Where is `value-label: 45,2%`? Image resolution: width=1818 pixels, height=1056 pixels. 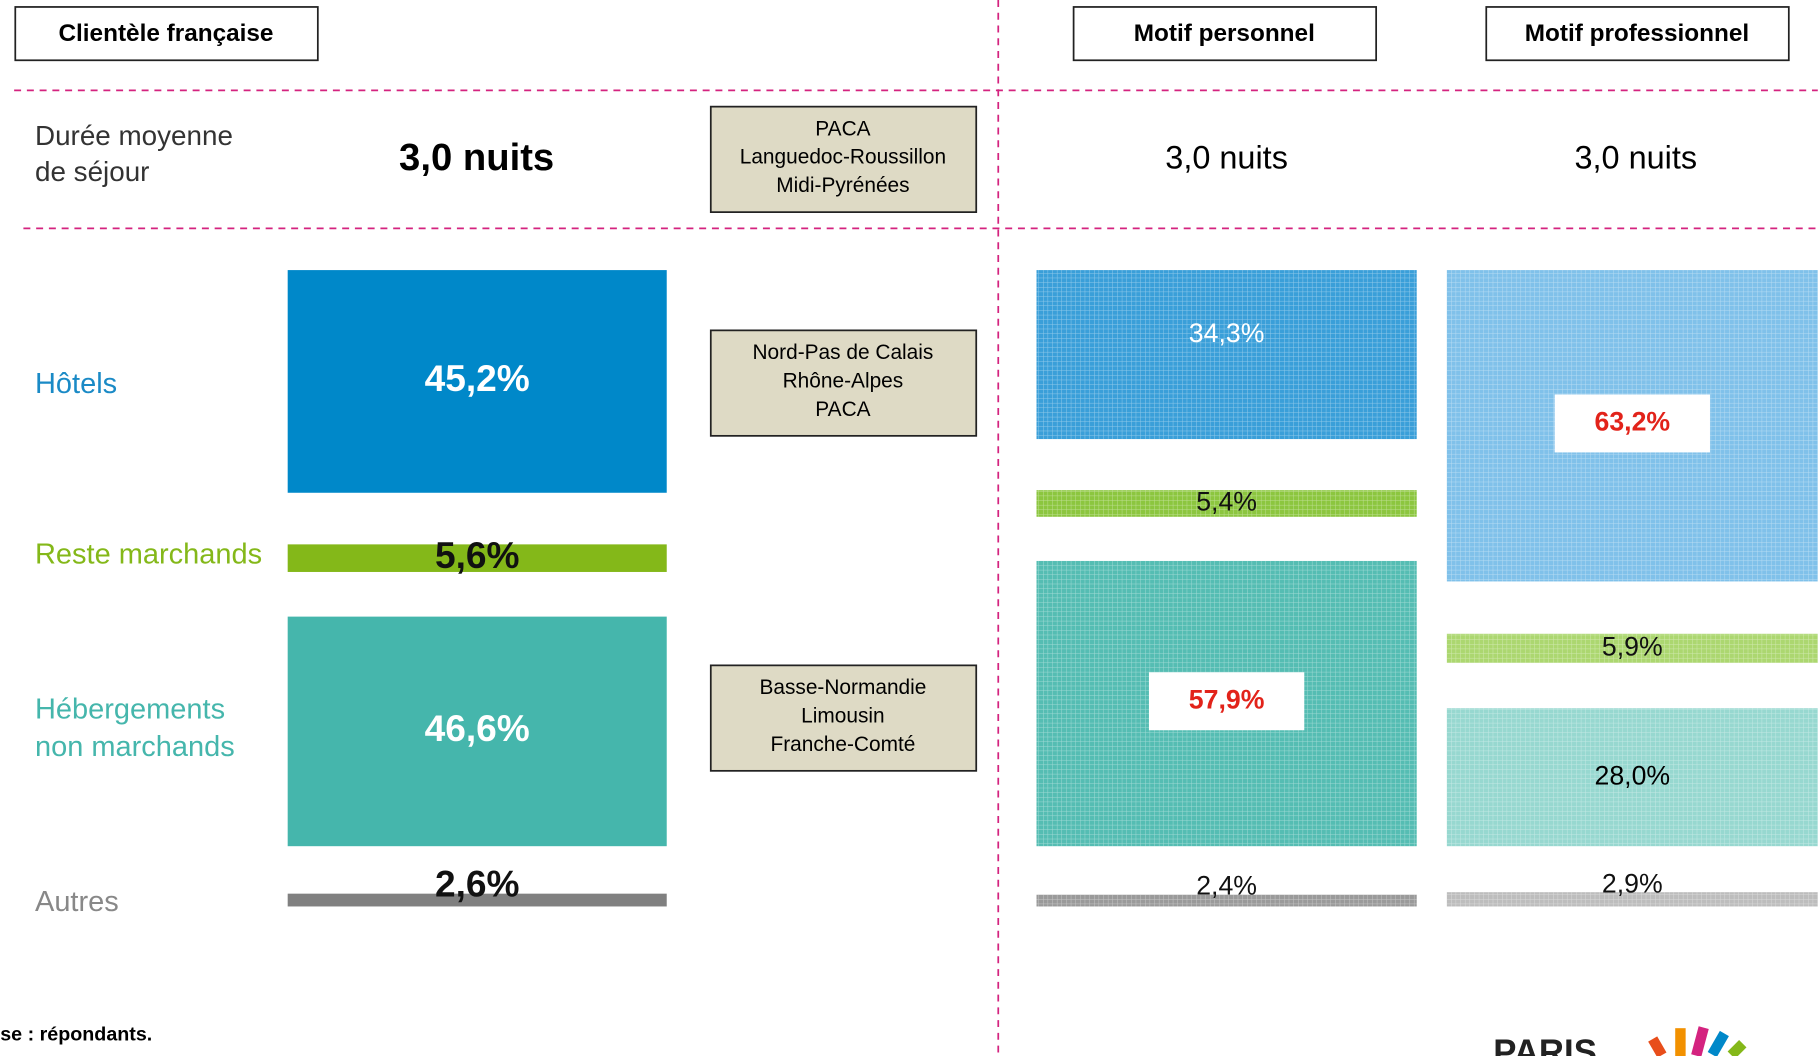
value-label: 45,2% is located at coordinates (477, 378).